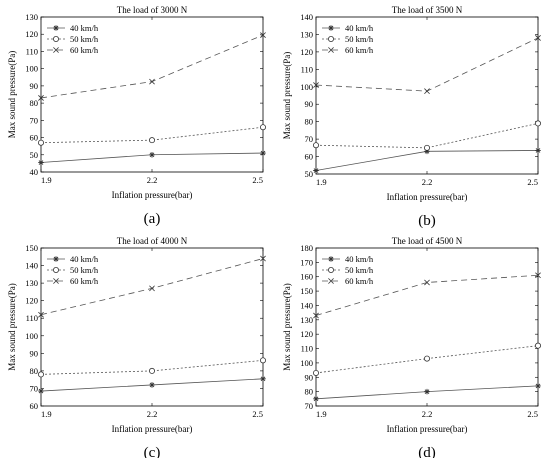  I want to click on panel-label: (a), so click(152, 219).